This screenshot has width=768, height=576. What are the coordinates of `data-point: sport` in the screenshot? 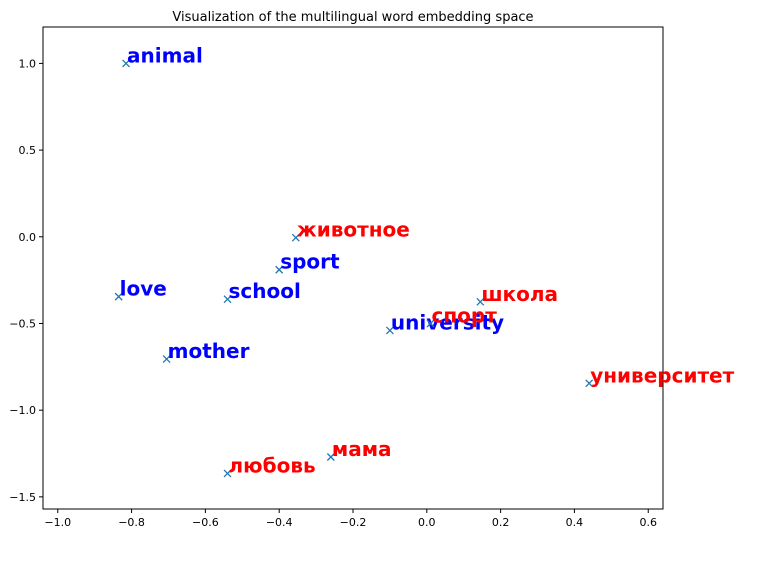 It's located at (307, 262).